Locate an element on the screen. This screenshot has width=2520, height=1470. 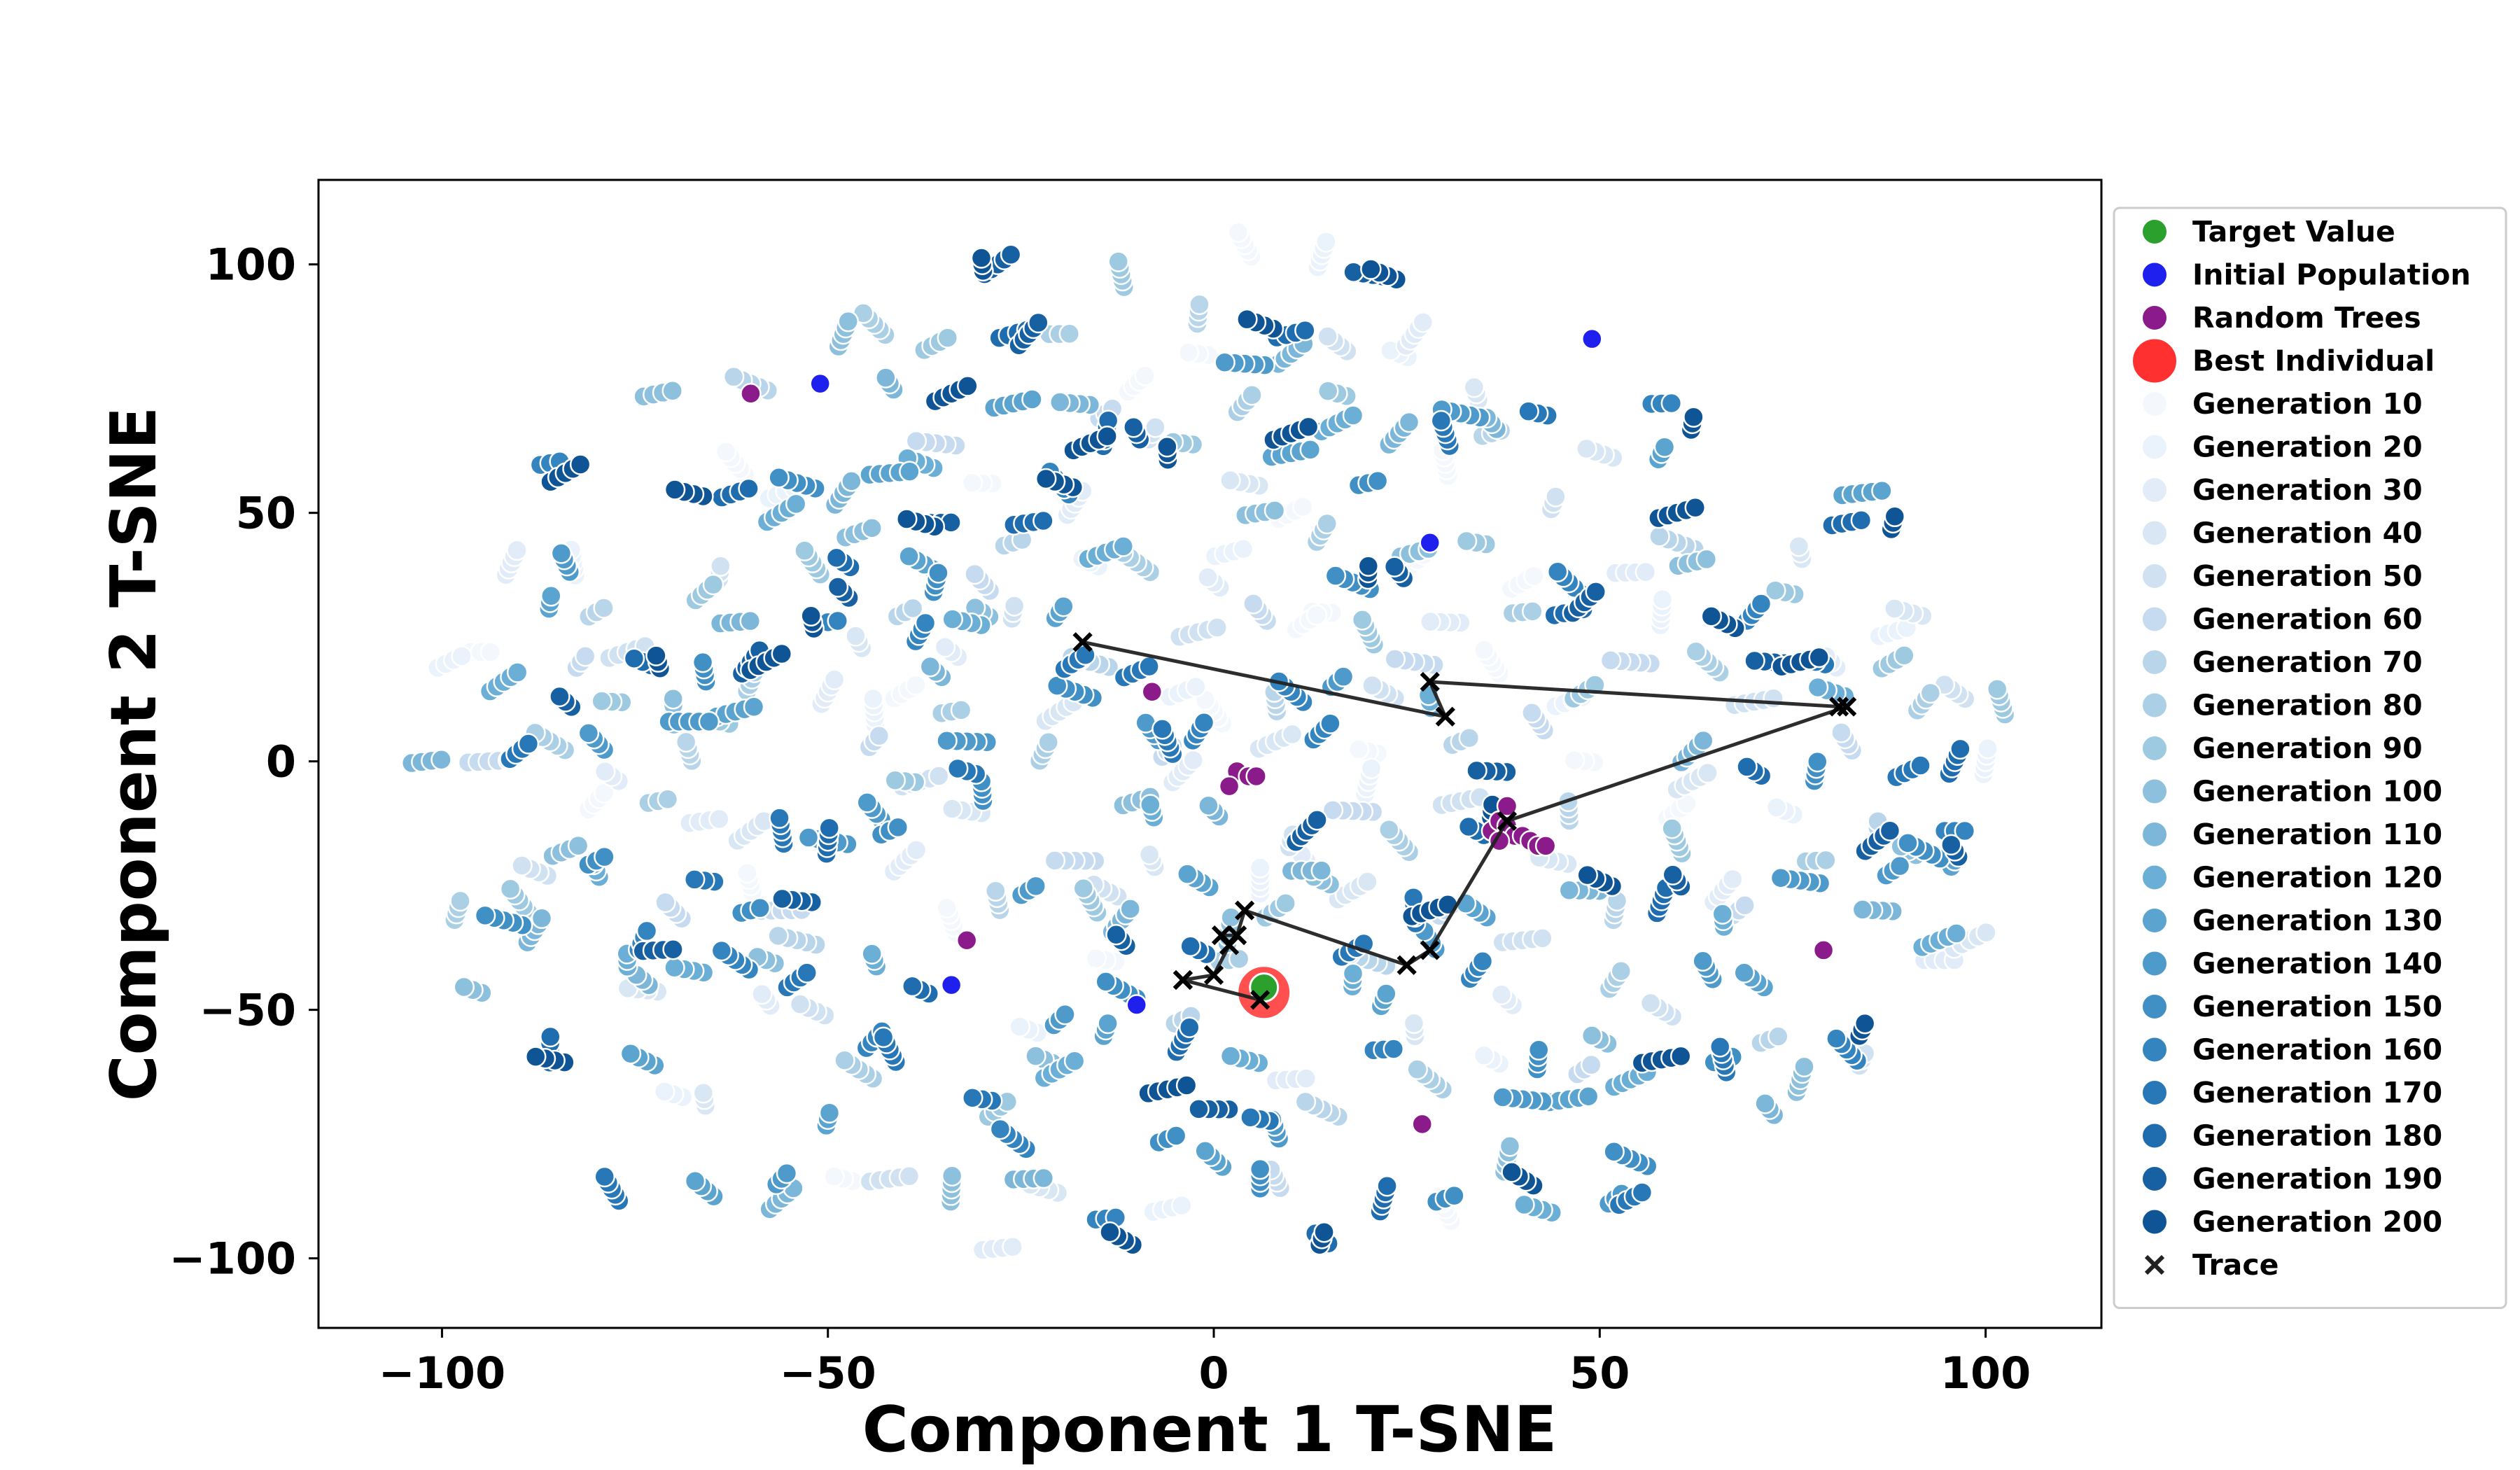
generation-140-point is located at coordinates (1900, 866).